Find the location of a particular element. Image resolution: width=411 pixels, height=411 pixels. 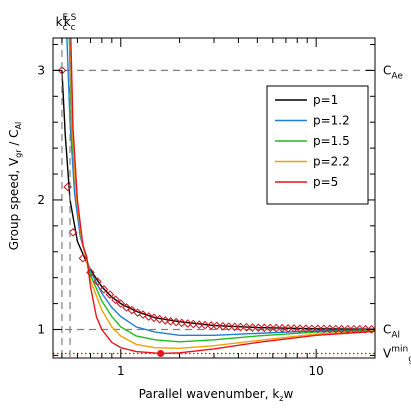

legend-label: p=2.2 is located at coordinates (331, 162).